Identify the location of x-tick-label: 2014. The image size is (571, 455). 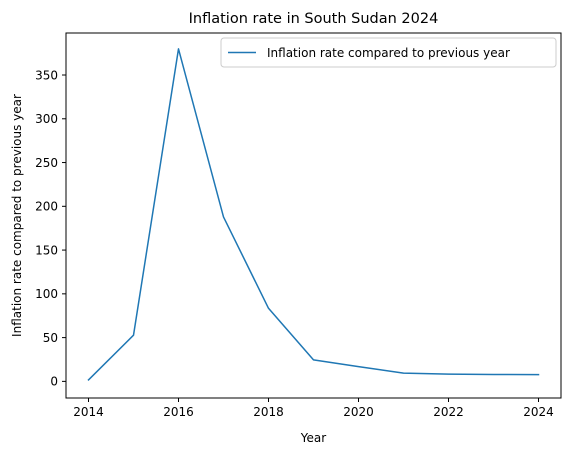
(88, 412).